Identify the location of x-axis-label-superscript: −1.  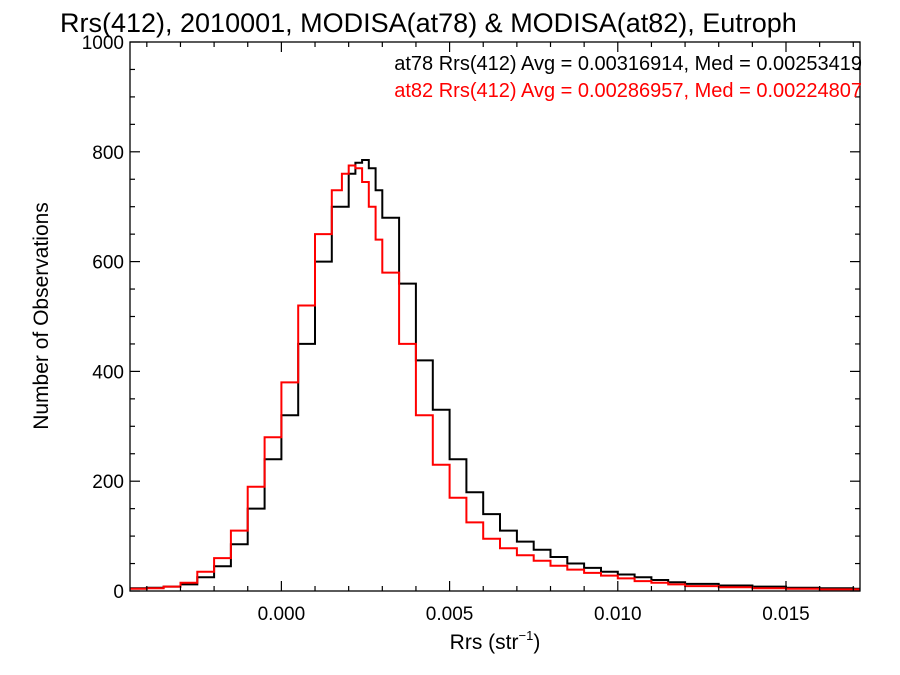
(526, 635).